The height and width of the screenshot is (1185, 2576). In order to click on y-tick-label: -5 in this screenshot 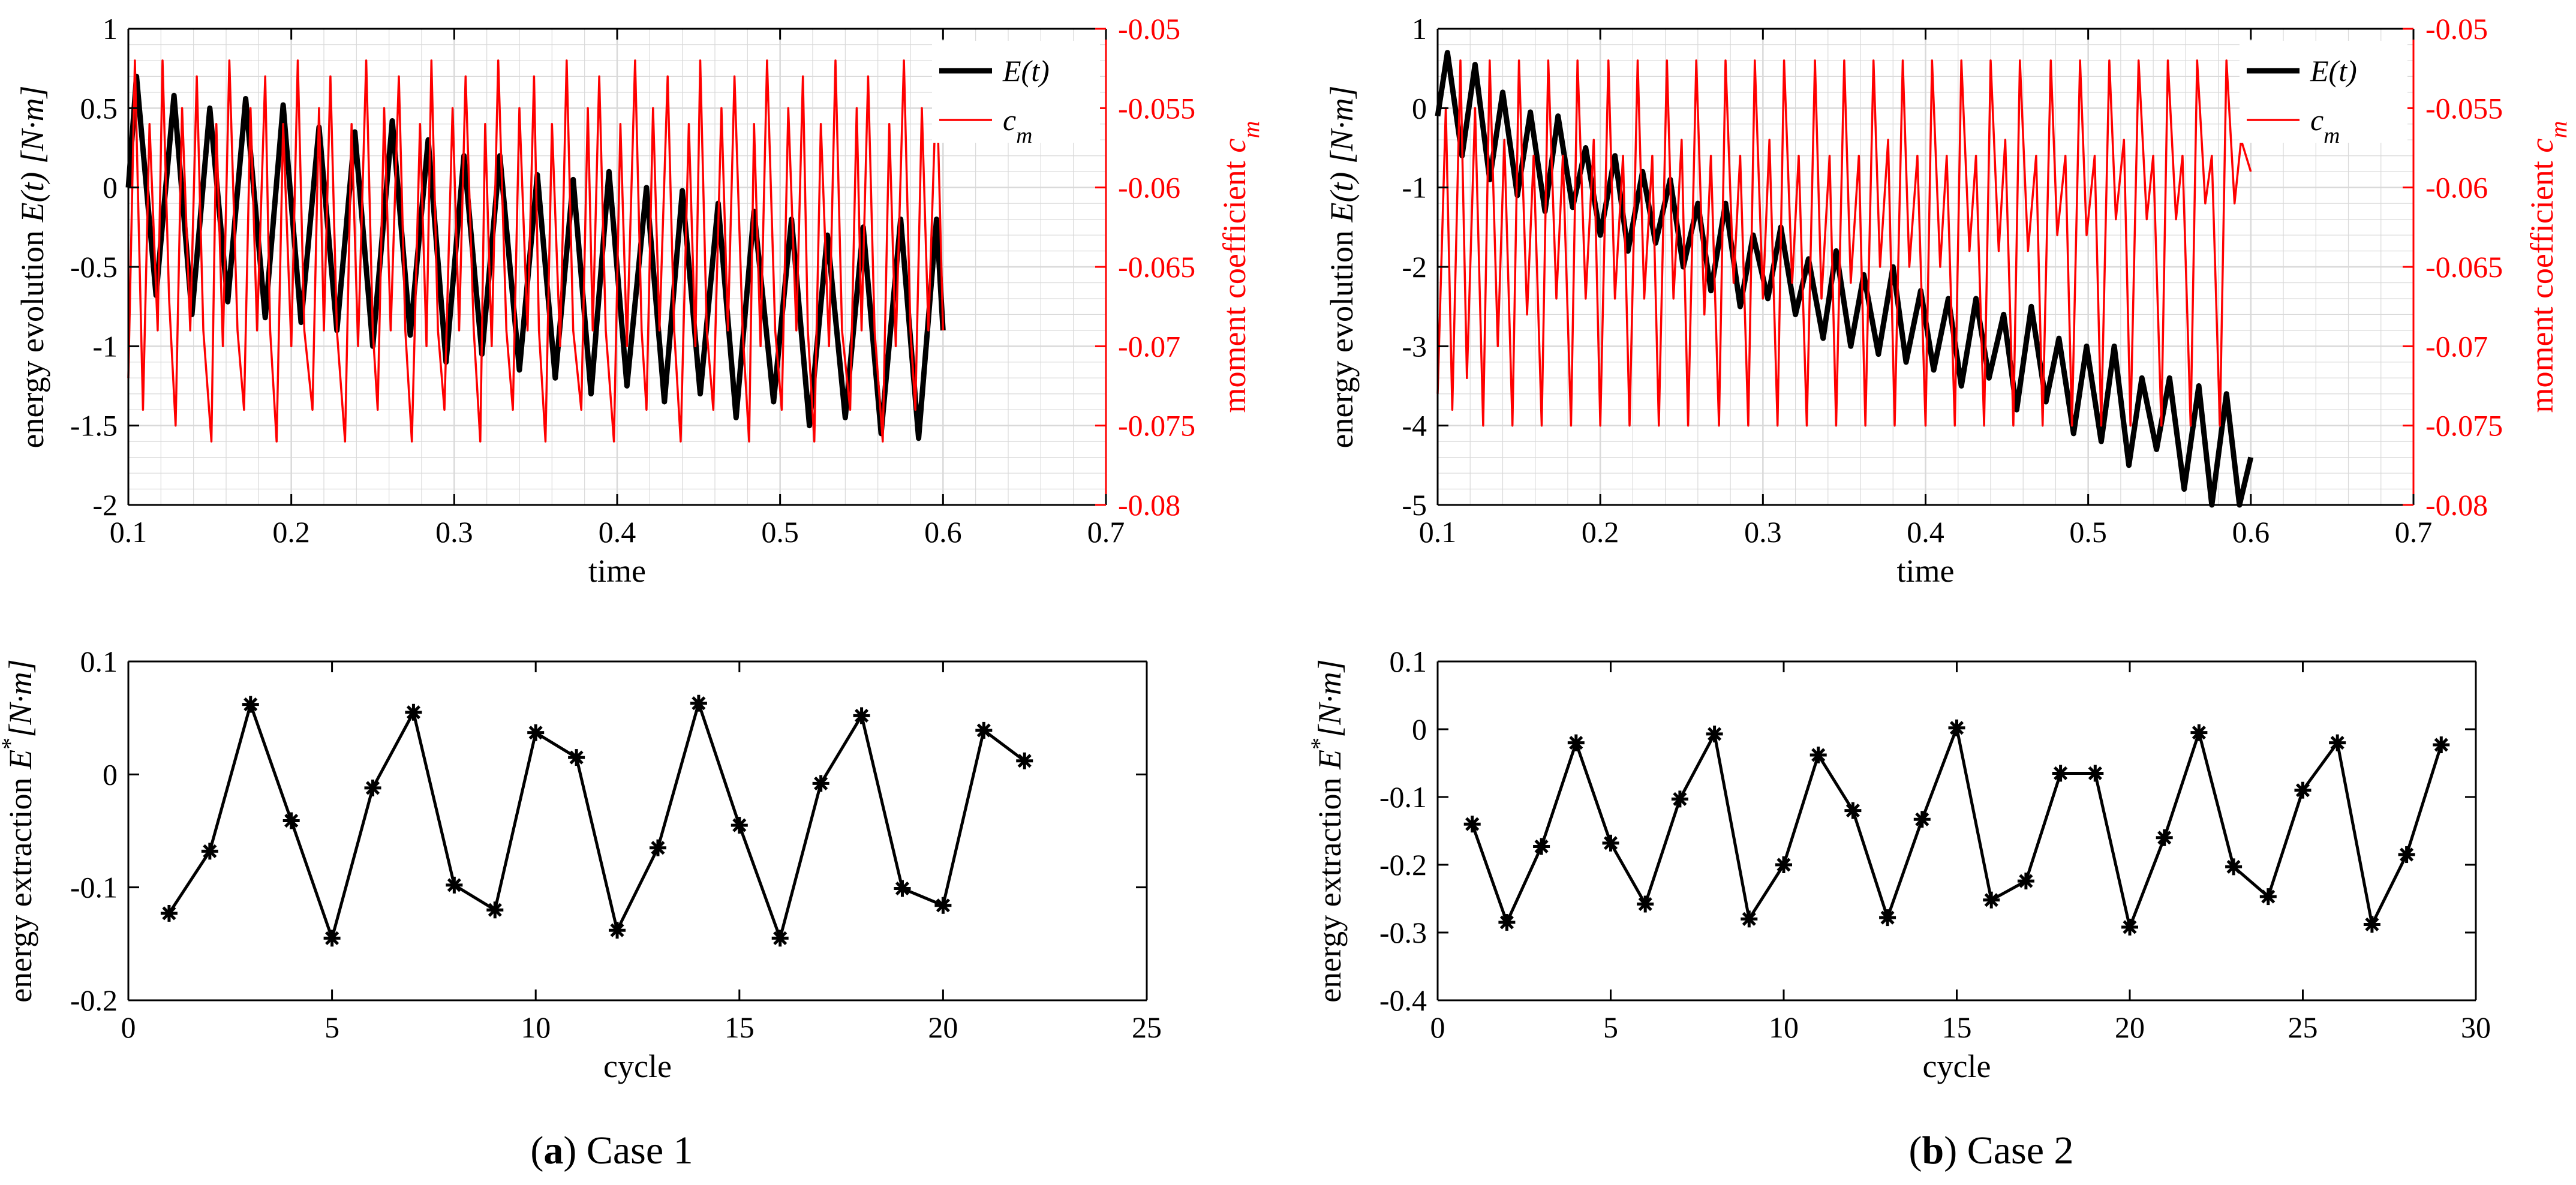, I will do `click(1415, 505)`.